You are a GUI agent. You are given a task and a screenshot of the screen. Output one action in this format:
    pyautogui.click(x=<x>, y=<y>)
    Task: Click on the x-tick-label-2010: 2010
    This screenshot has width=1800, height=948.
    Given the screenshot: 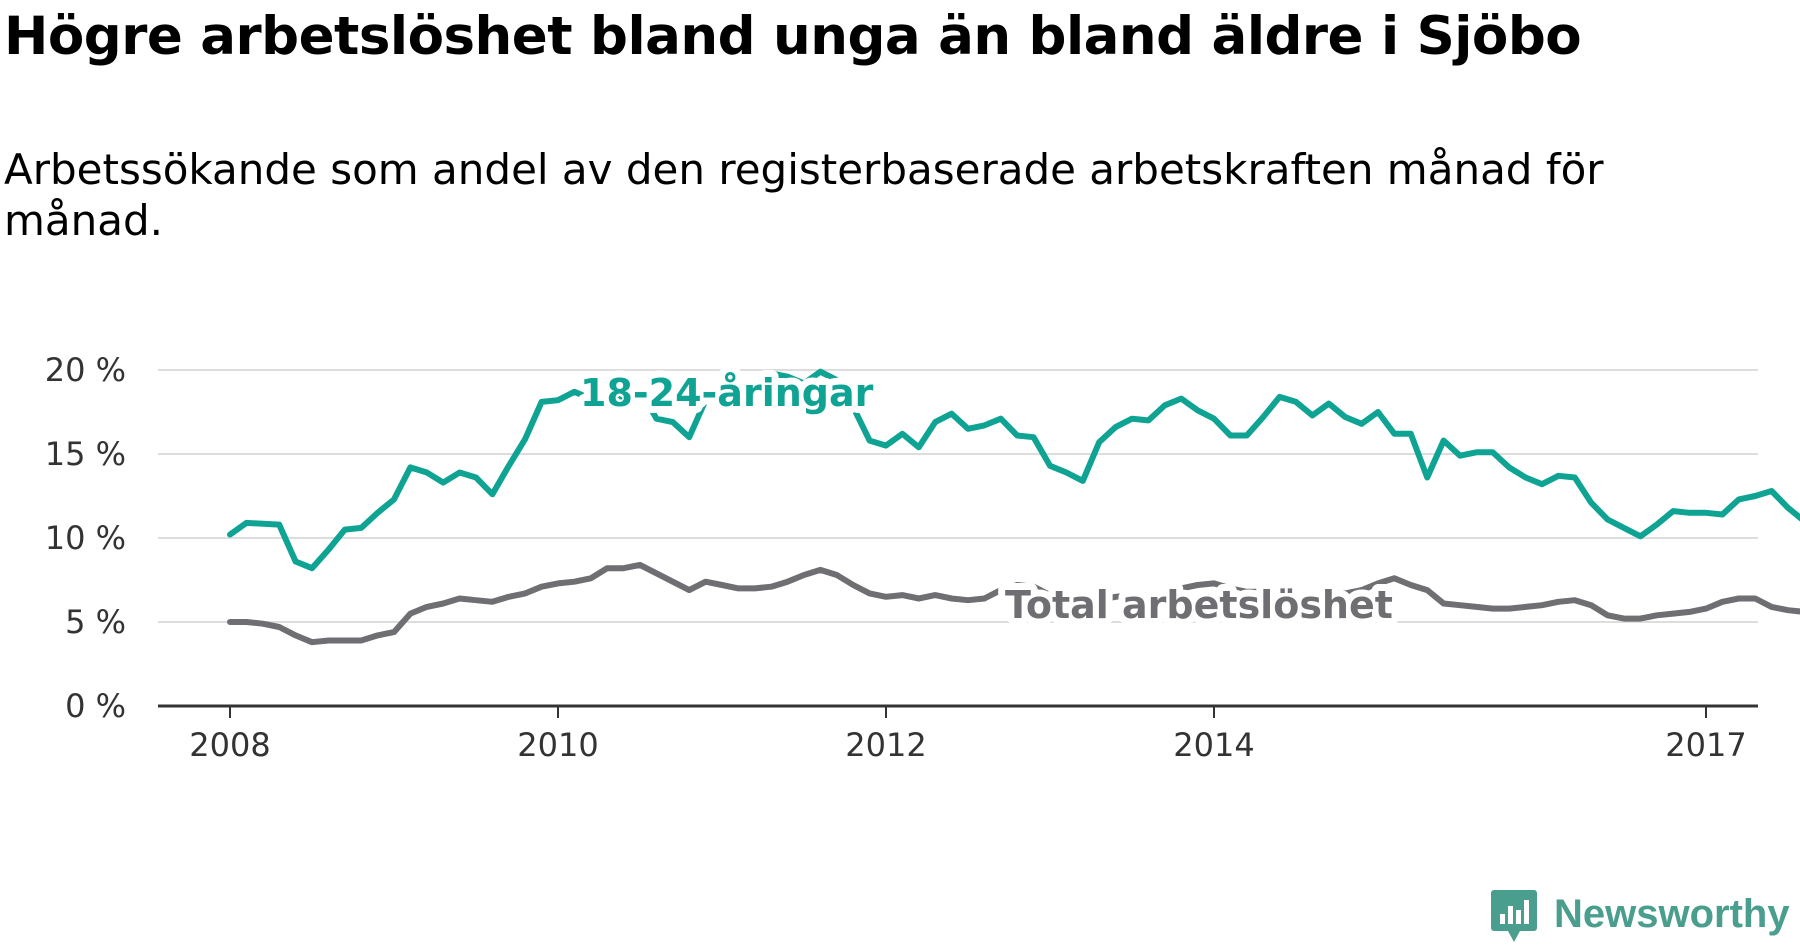 What is the action you would take?
    pyautogui.click(x=557, y=745)
    